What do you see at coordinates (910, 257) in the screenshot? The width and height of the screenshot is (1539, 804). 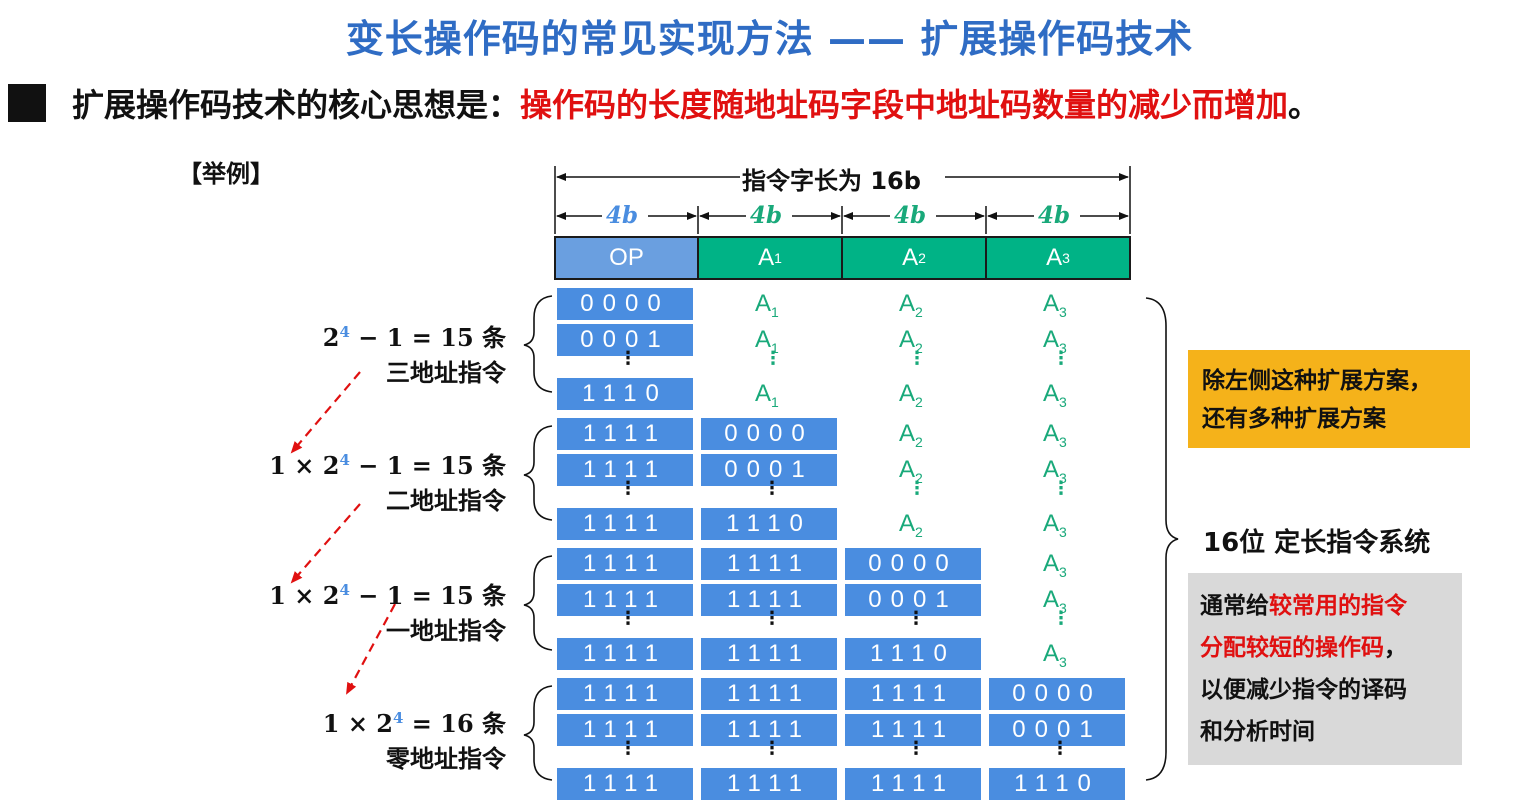 I see `header-a2-label: A` at bounding box center [910, 257].